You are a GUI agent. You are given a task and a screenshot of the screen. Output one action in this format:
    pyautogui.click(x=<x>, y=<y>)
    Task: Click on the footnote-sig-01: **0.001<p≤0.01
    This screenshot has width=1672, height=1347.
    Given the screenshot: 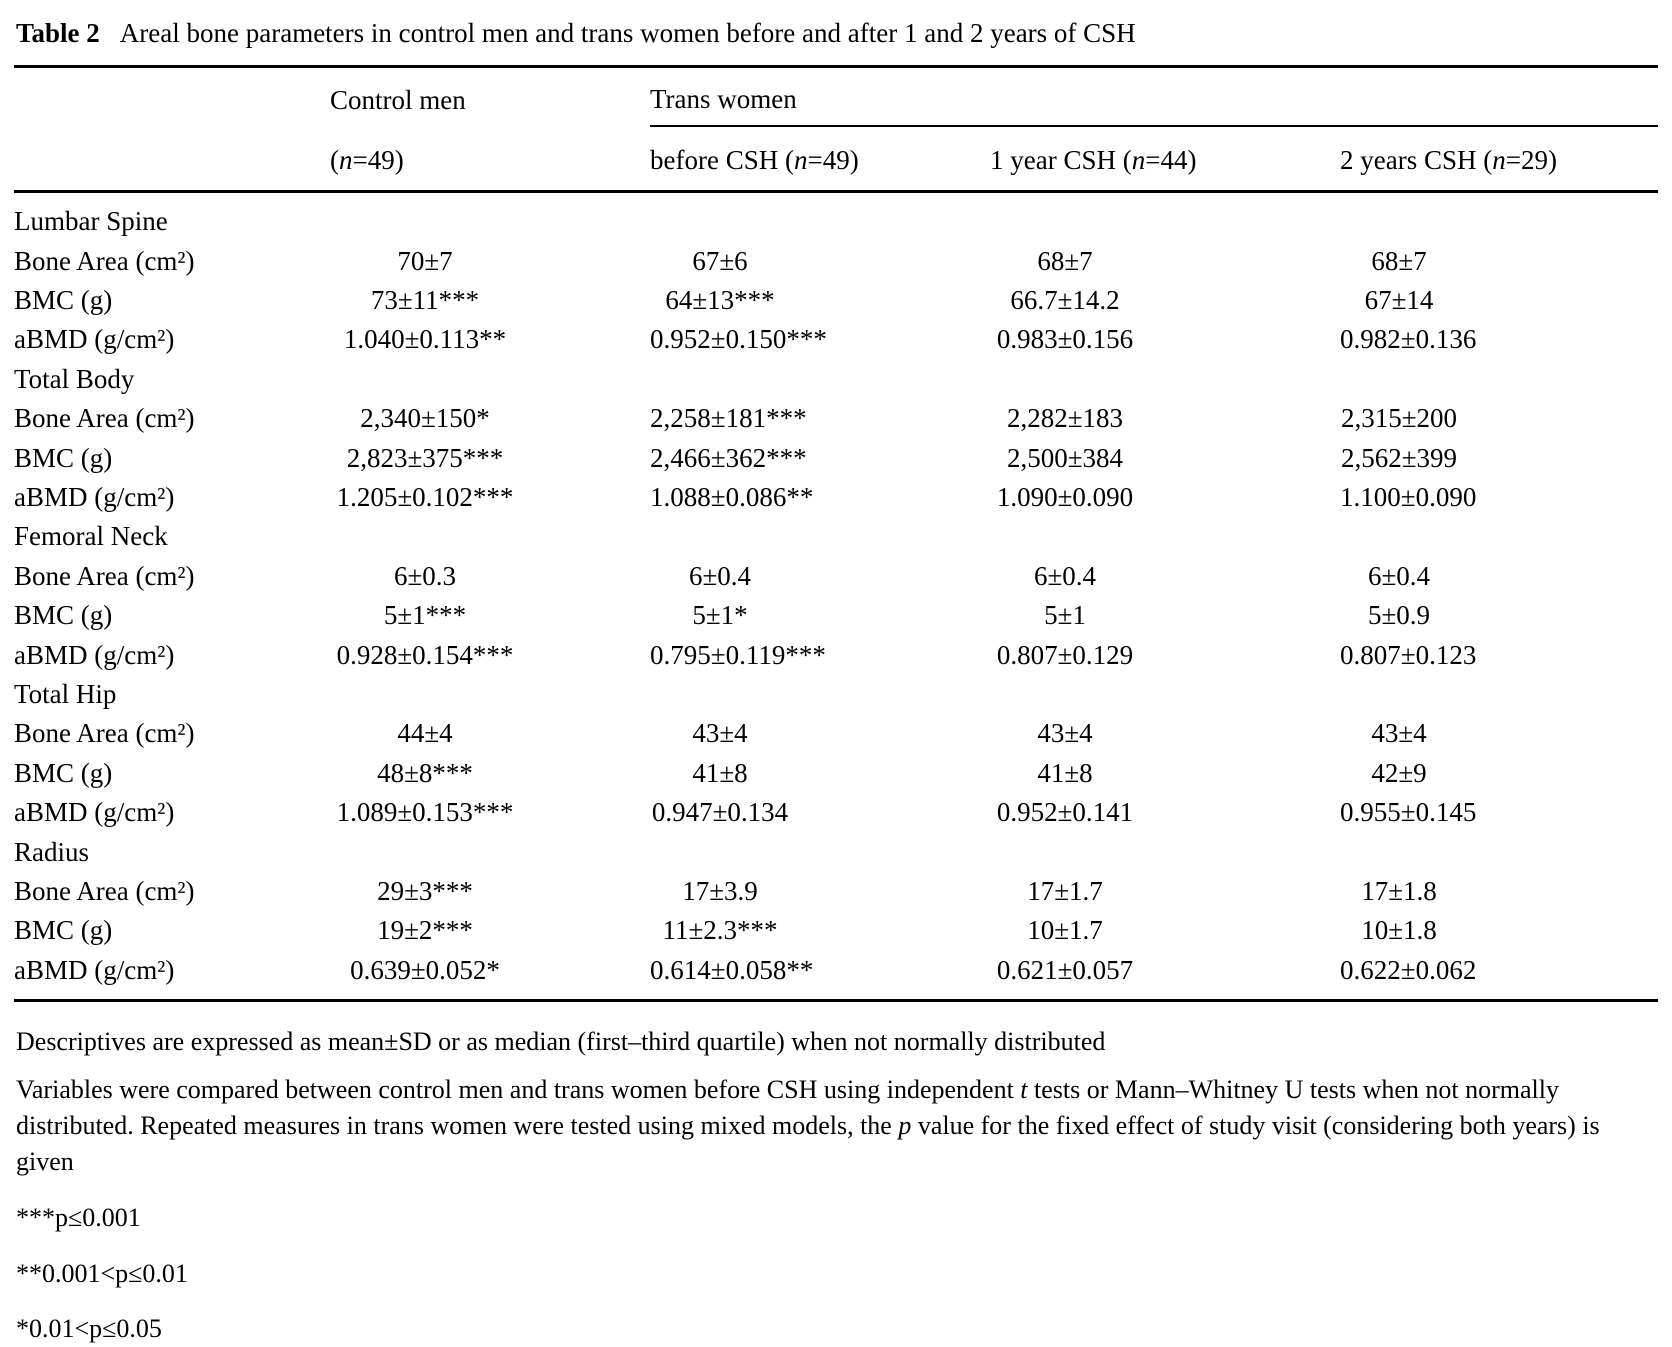 What is the action you would take?
    pyautogui.click(x=102, y=1273)
    